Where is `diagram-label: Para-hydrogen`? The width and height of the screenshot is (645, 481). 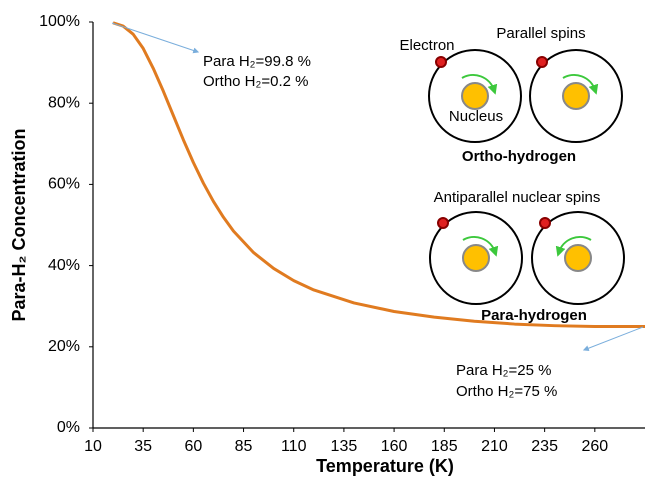 diagram-label: Para-hydrogen is located at coordinates (534, 315).